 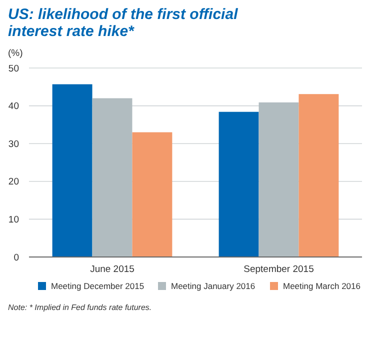 What do you see at coordinates (13, 68) in the screenshot?
I see `y-tick-label: 50` at bounding box center [13, 68].